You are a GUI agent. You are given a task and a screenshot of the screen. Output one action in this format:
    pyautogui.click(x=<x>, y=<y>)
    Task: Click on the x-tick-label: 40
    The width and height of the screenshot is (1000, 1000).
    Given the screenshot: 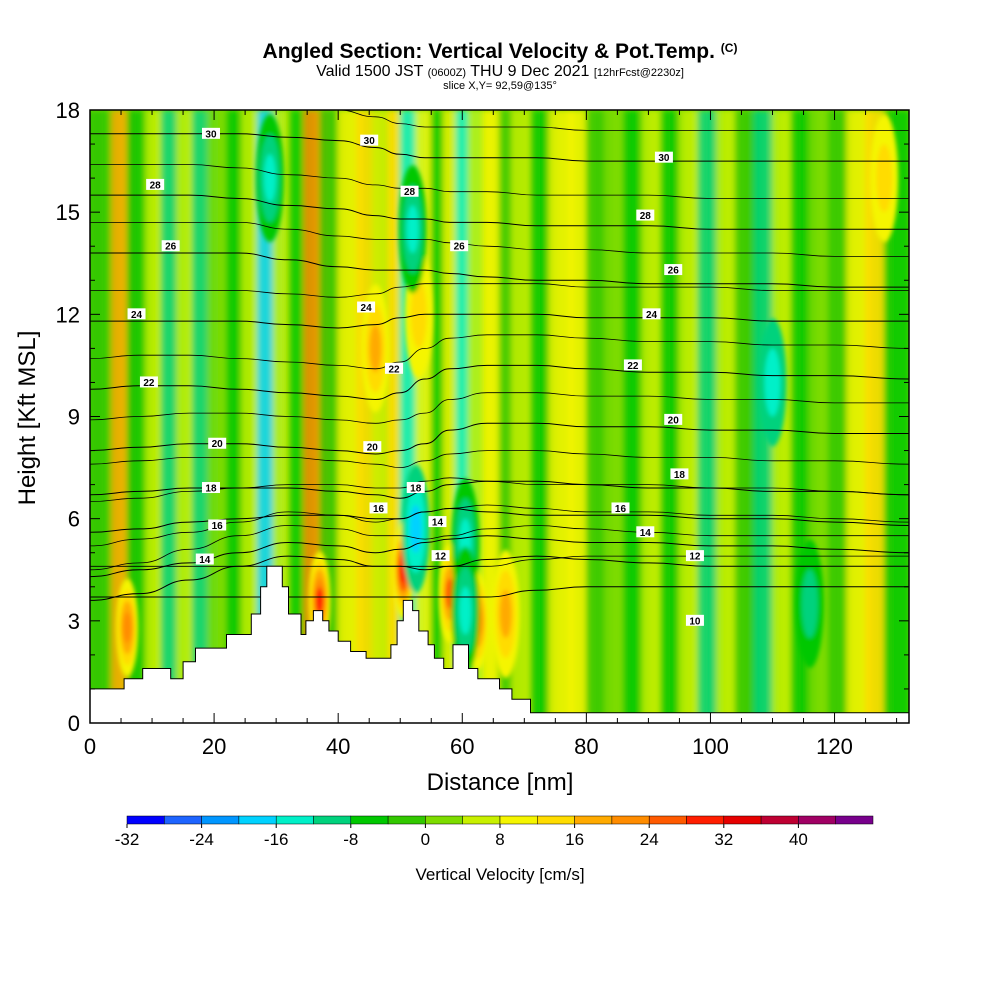 What is the action you would take?
    pyautogui.click(x=338, y=746)
    